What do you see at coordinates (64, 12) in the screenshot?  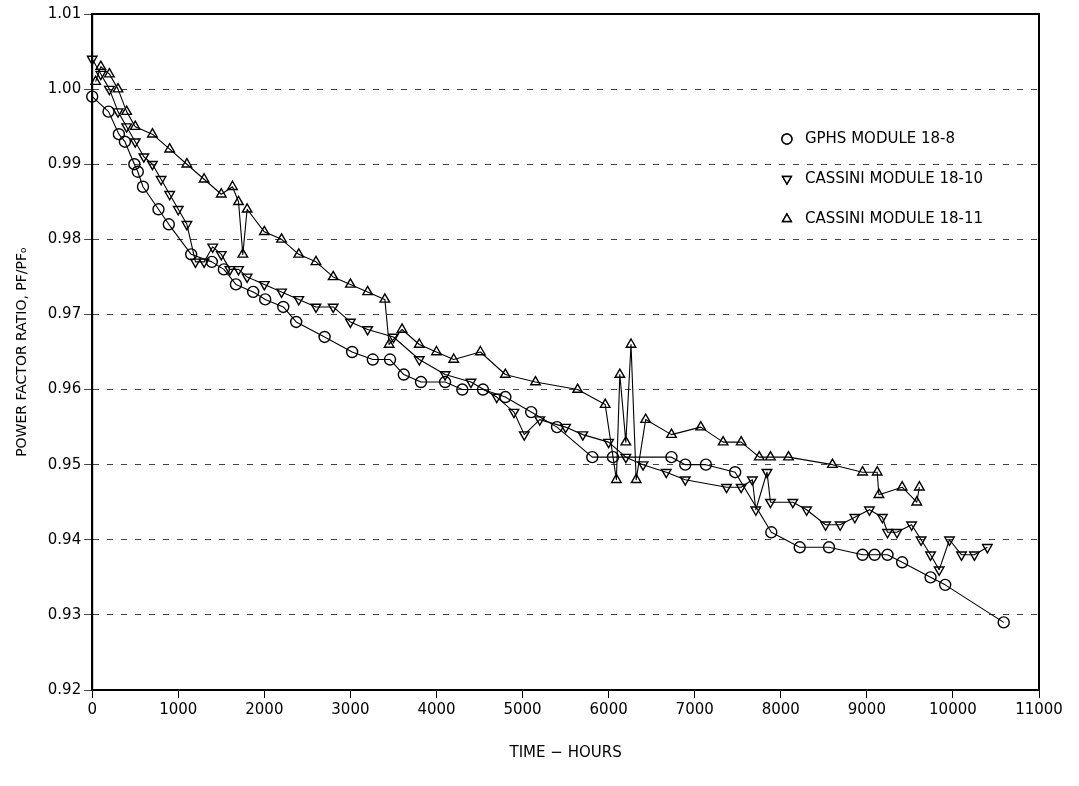 I see `y-tick-label: 1.01` at bounding box center [64, 12].